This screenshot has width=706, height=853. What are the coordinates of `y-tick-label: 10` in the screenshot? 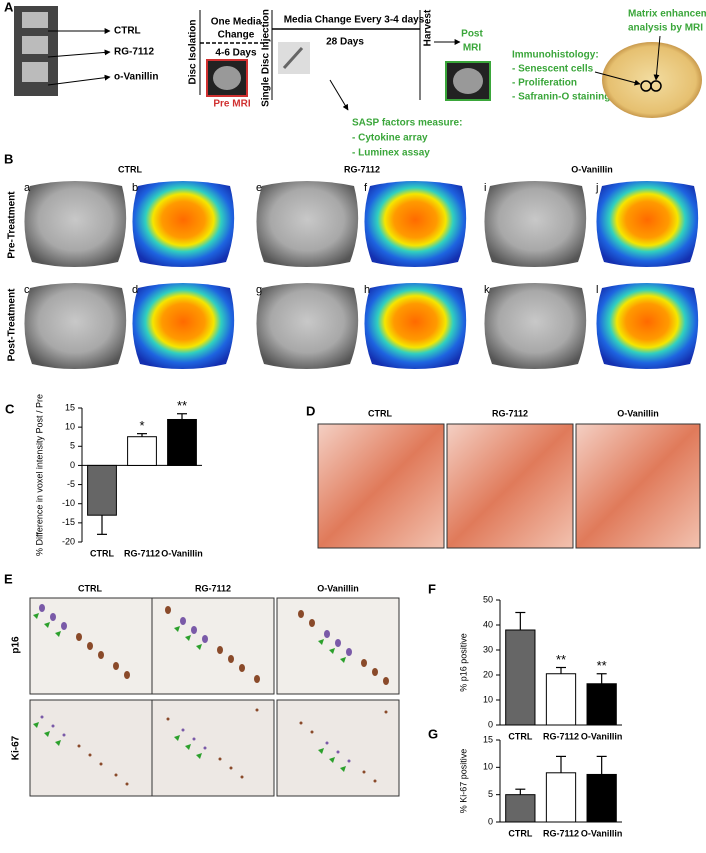 It's located at (488, 767).